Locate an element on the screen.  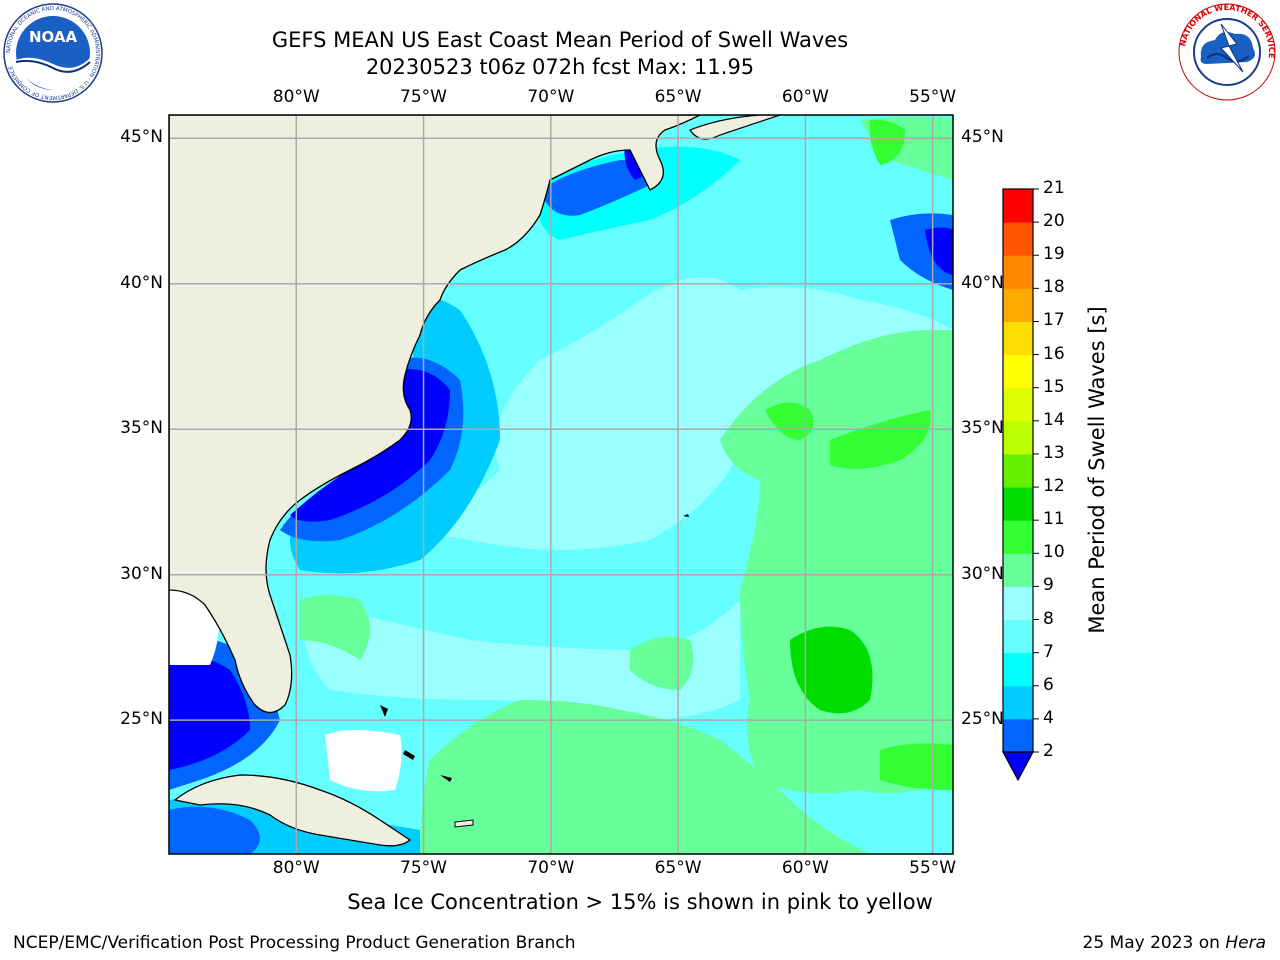
colorbar-tick-label: 10 is located at coordinates (1054, 552).